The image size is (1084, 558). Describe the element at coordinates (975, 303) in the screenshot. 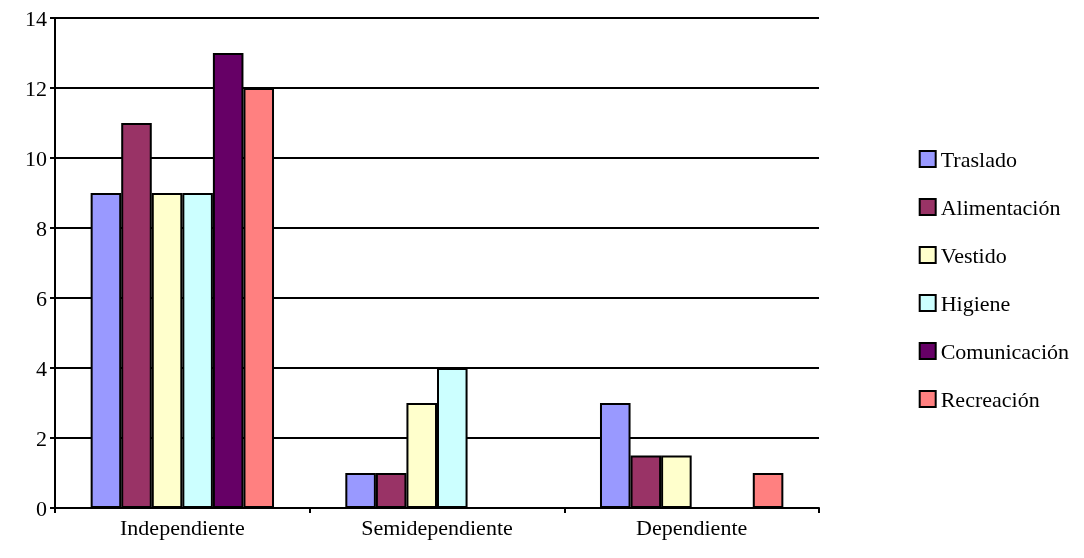

I see `legend-label: Higiene` at that location.